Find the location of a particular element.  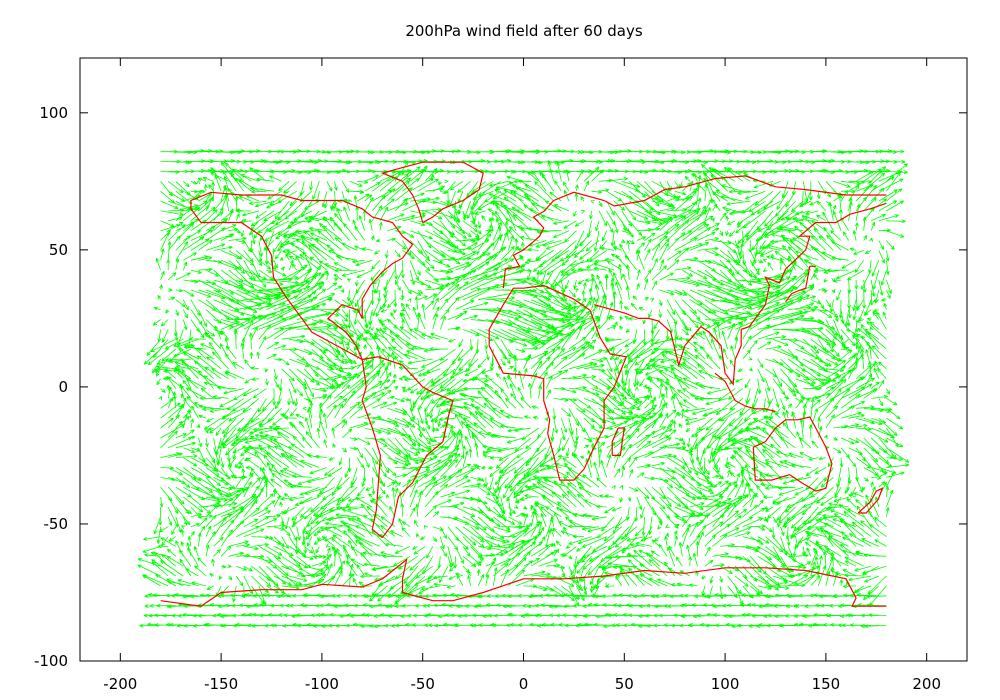

y-tick-label: -100 is located at coordinates (51, 661).